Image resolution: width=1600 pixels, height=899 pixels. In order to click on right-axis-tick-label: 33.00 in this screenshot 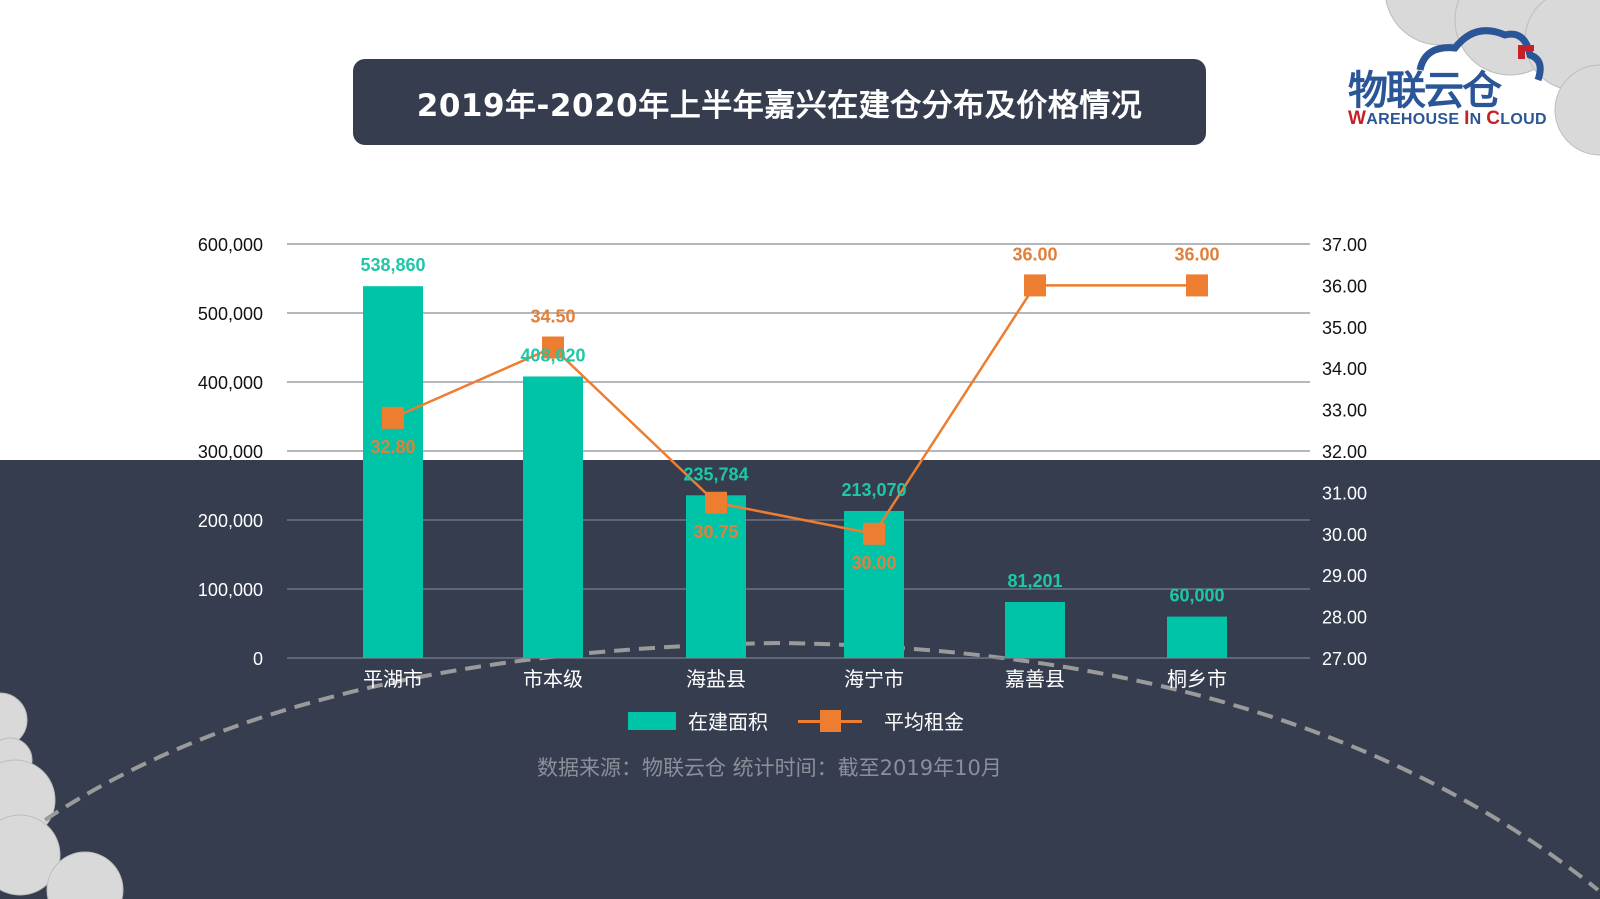, I will do `click(1344, 411)`.